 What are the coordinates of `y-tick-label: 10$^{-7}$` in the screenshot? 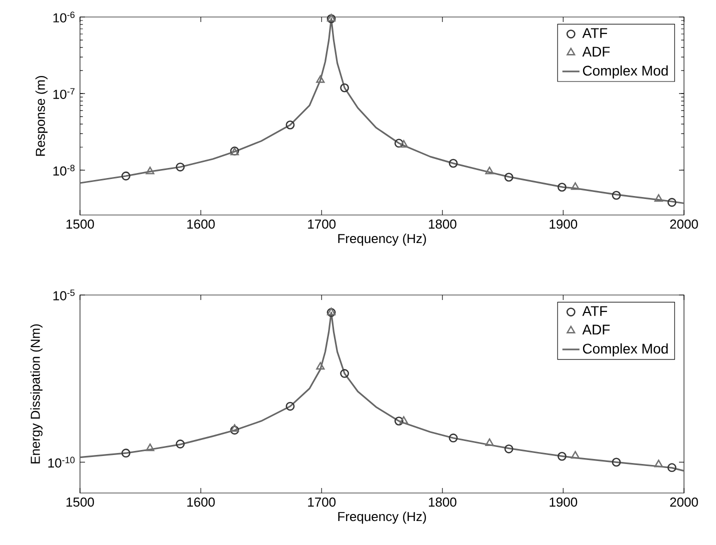 It's located at (64, 93).